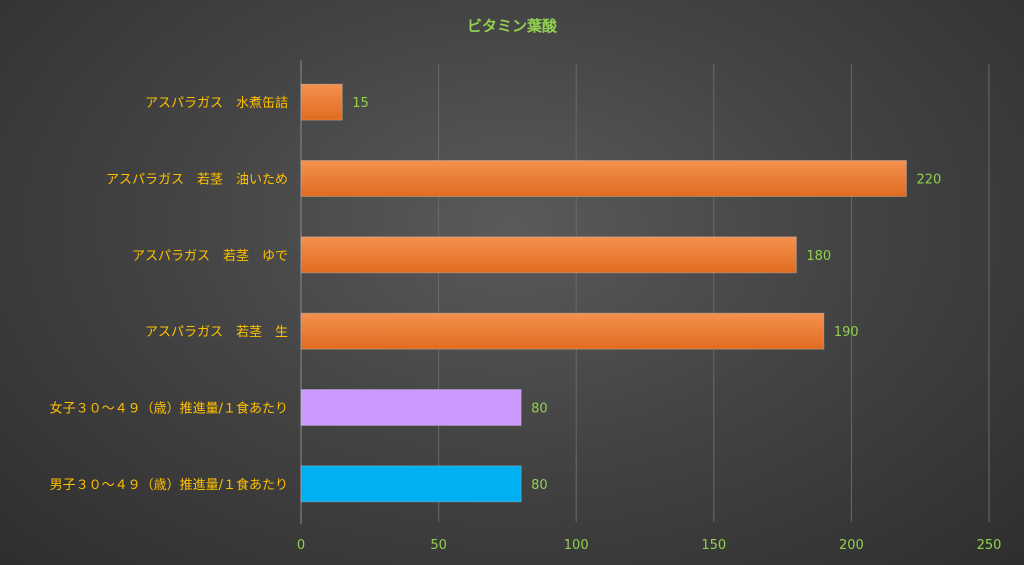 The width and height of the screenshot is (1024, 565). Describe the element at coordinates (928, 180) in the screenshot. I see `data-label: 220` at that location.